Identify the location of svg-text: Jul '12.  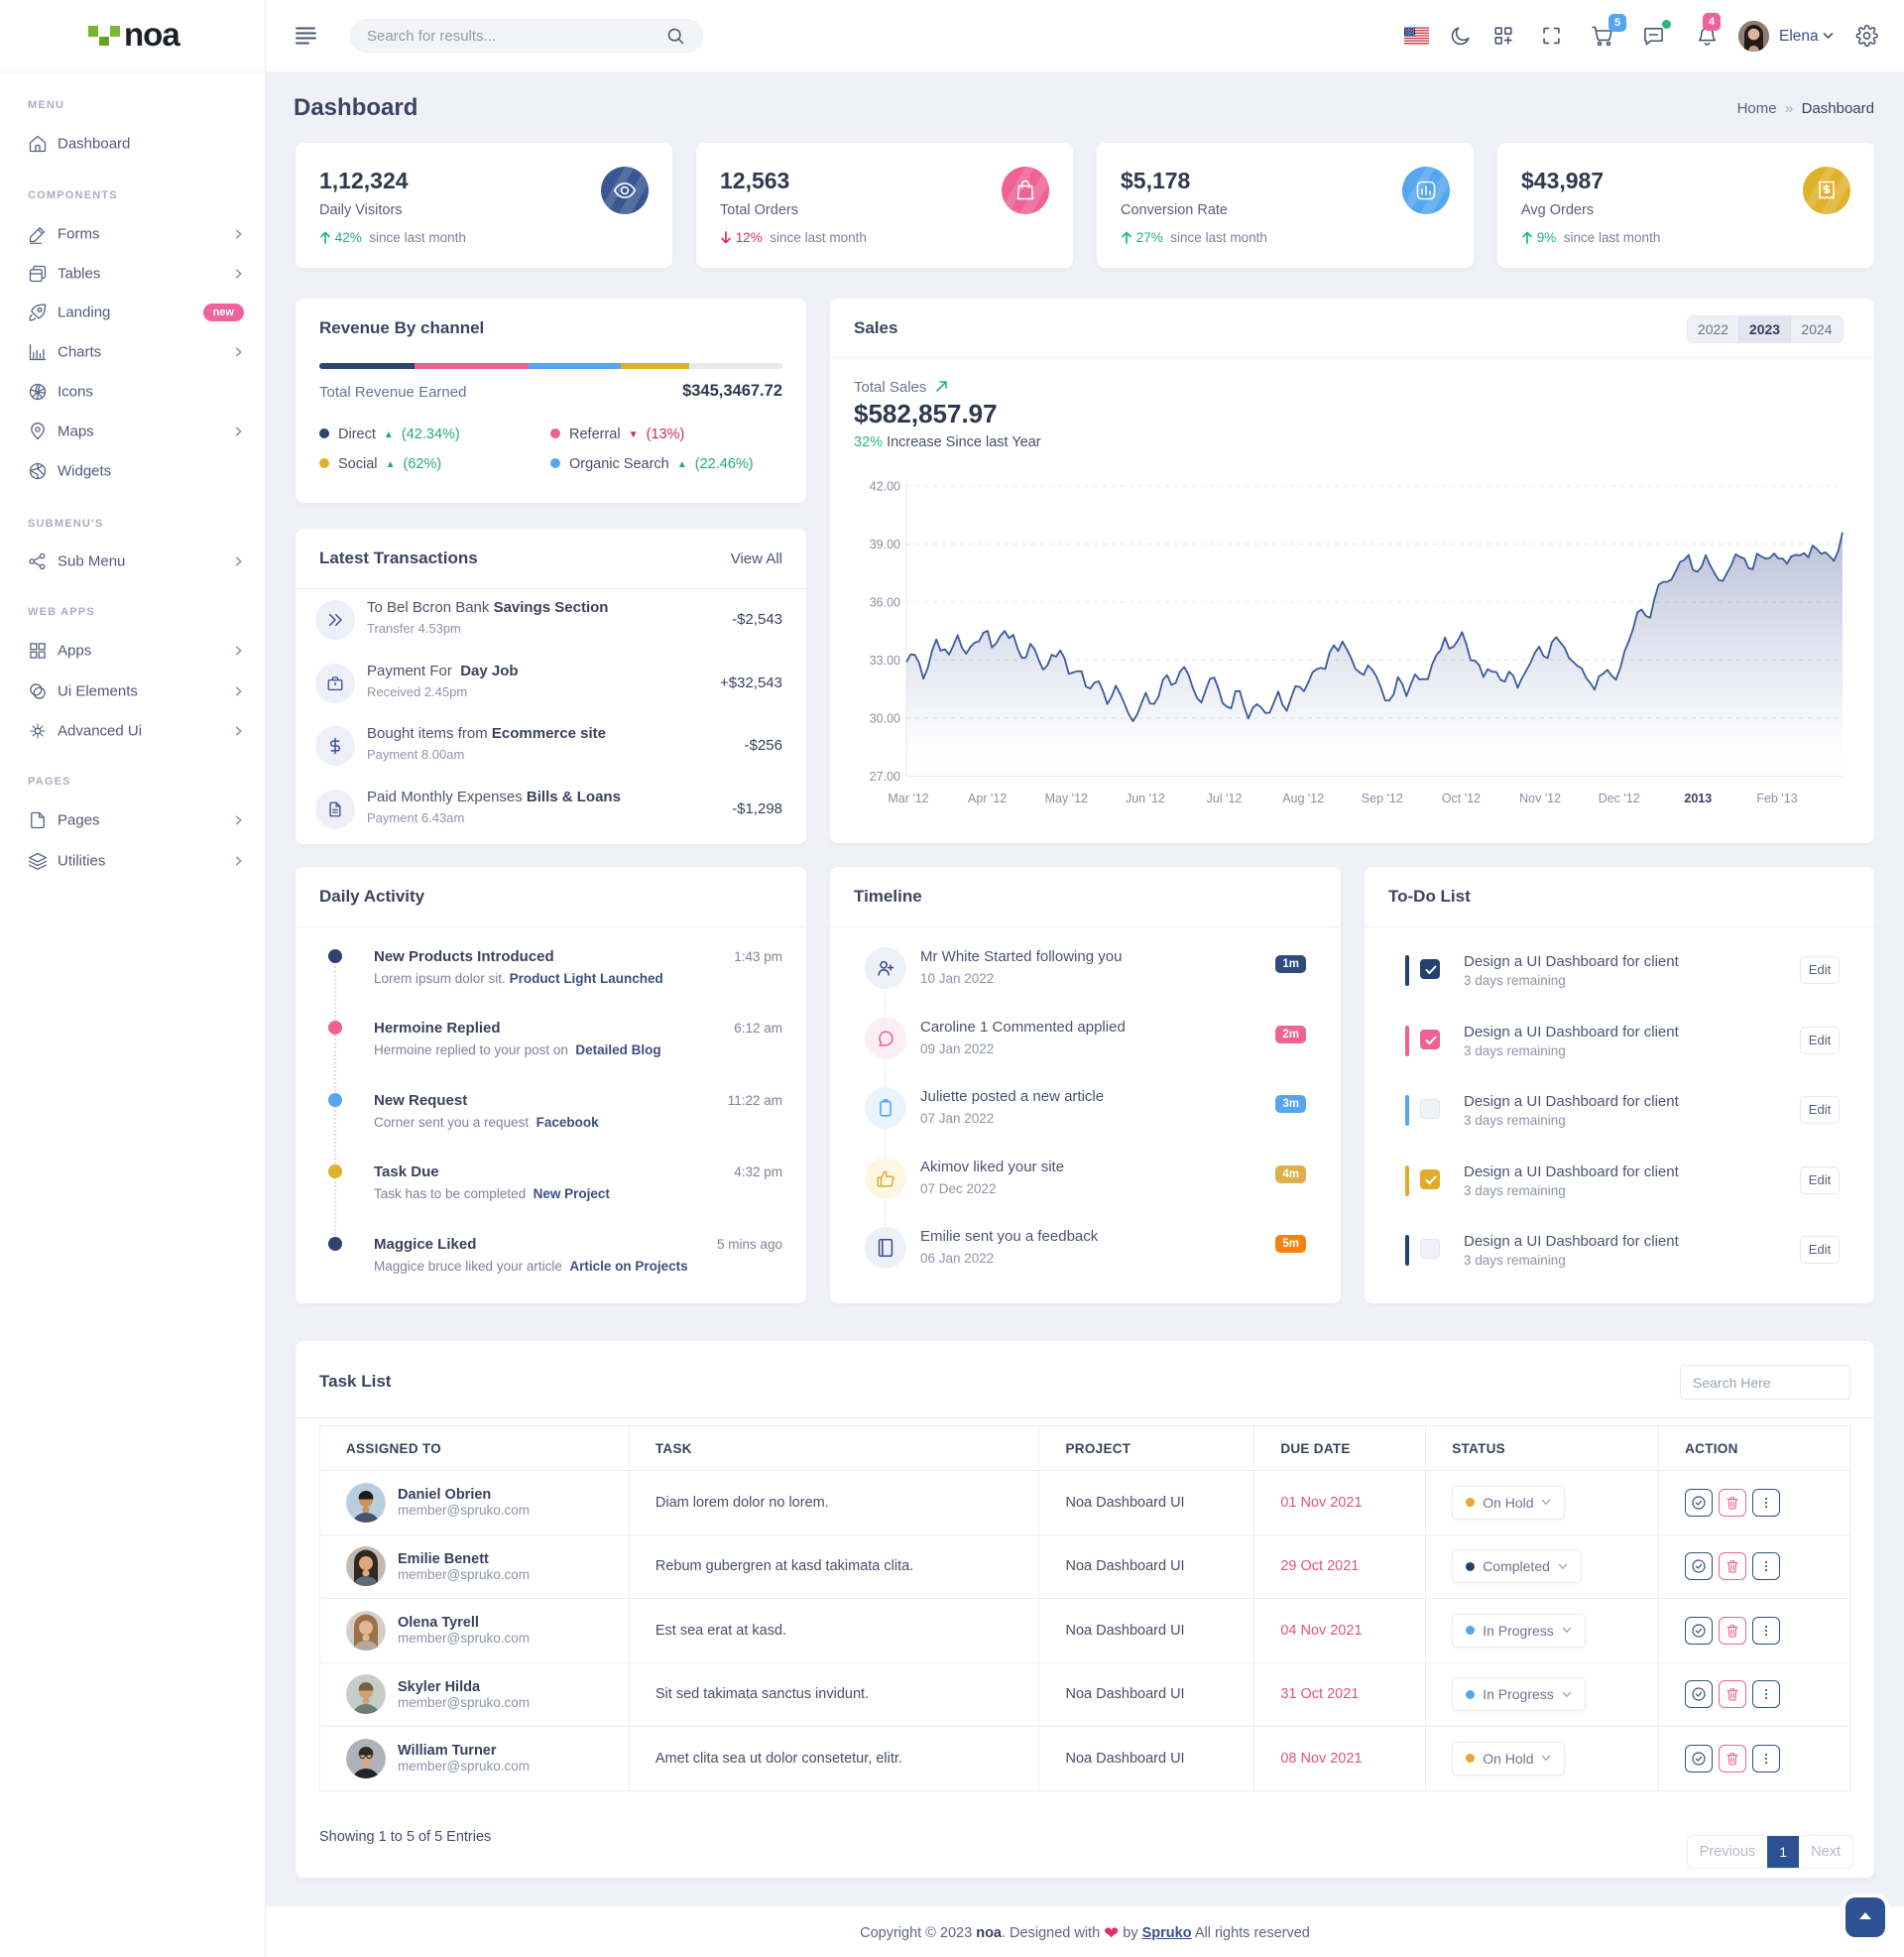
(1225, 798).